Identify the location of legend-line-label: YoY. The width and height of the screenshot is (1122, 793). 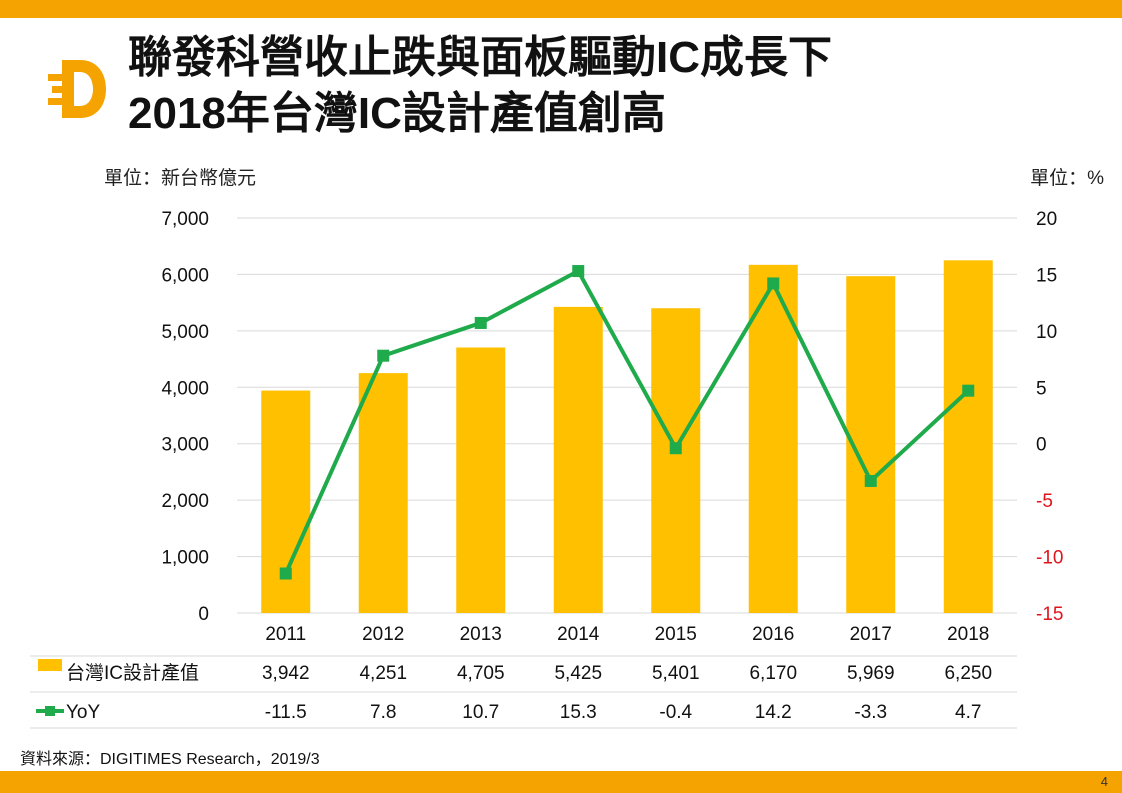
(83, 712).